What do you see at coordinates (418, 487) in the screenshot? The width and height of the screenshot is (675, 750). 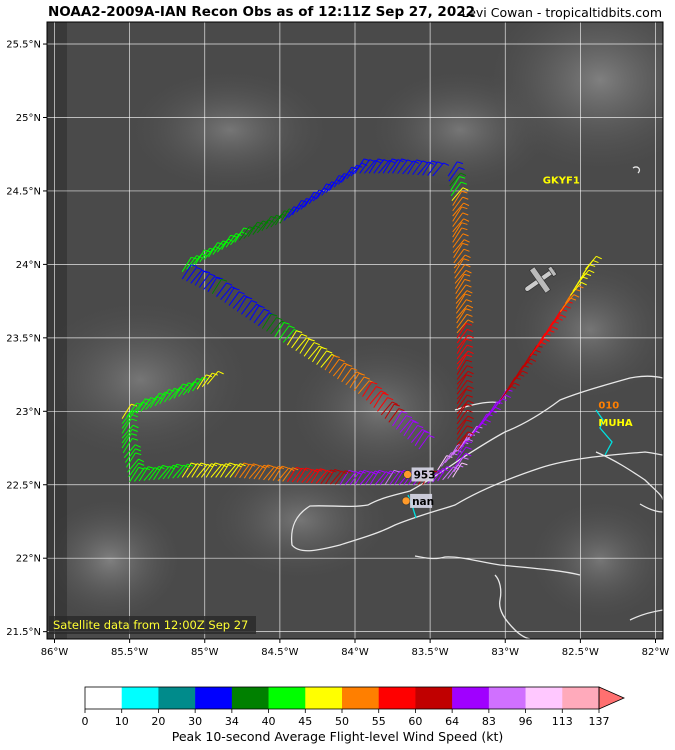 I see `center-fixes: 953 nan` at bounding box center [418, 487].